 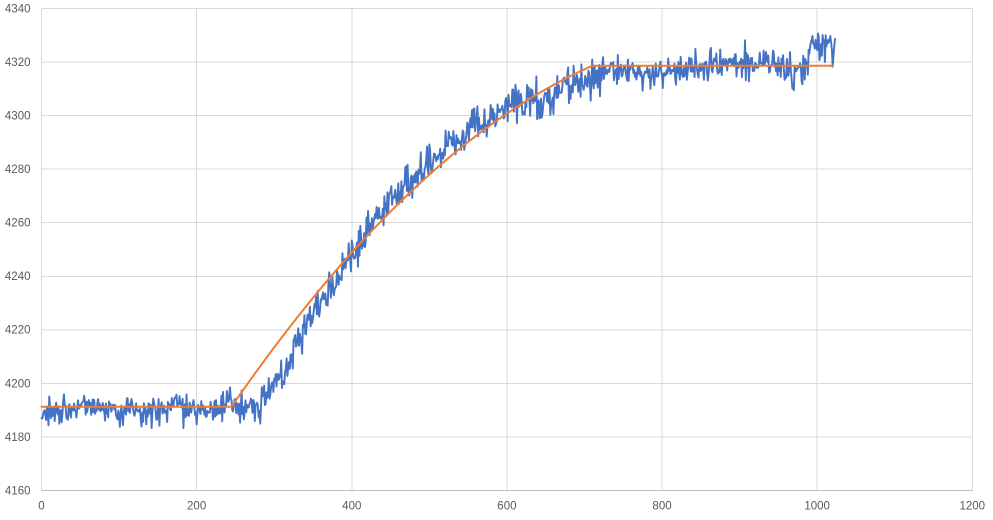 I want to click on svg-text: 4200, so click(x=18, y=384).